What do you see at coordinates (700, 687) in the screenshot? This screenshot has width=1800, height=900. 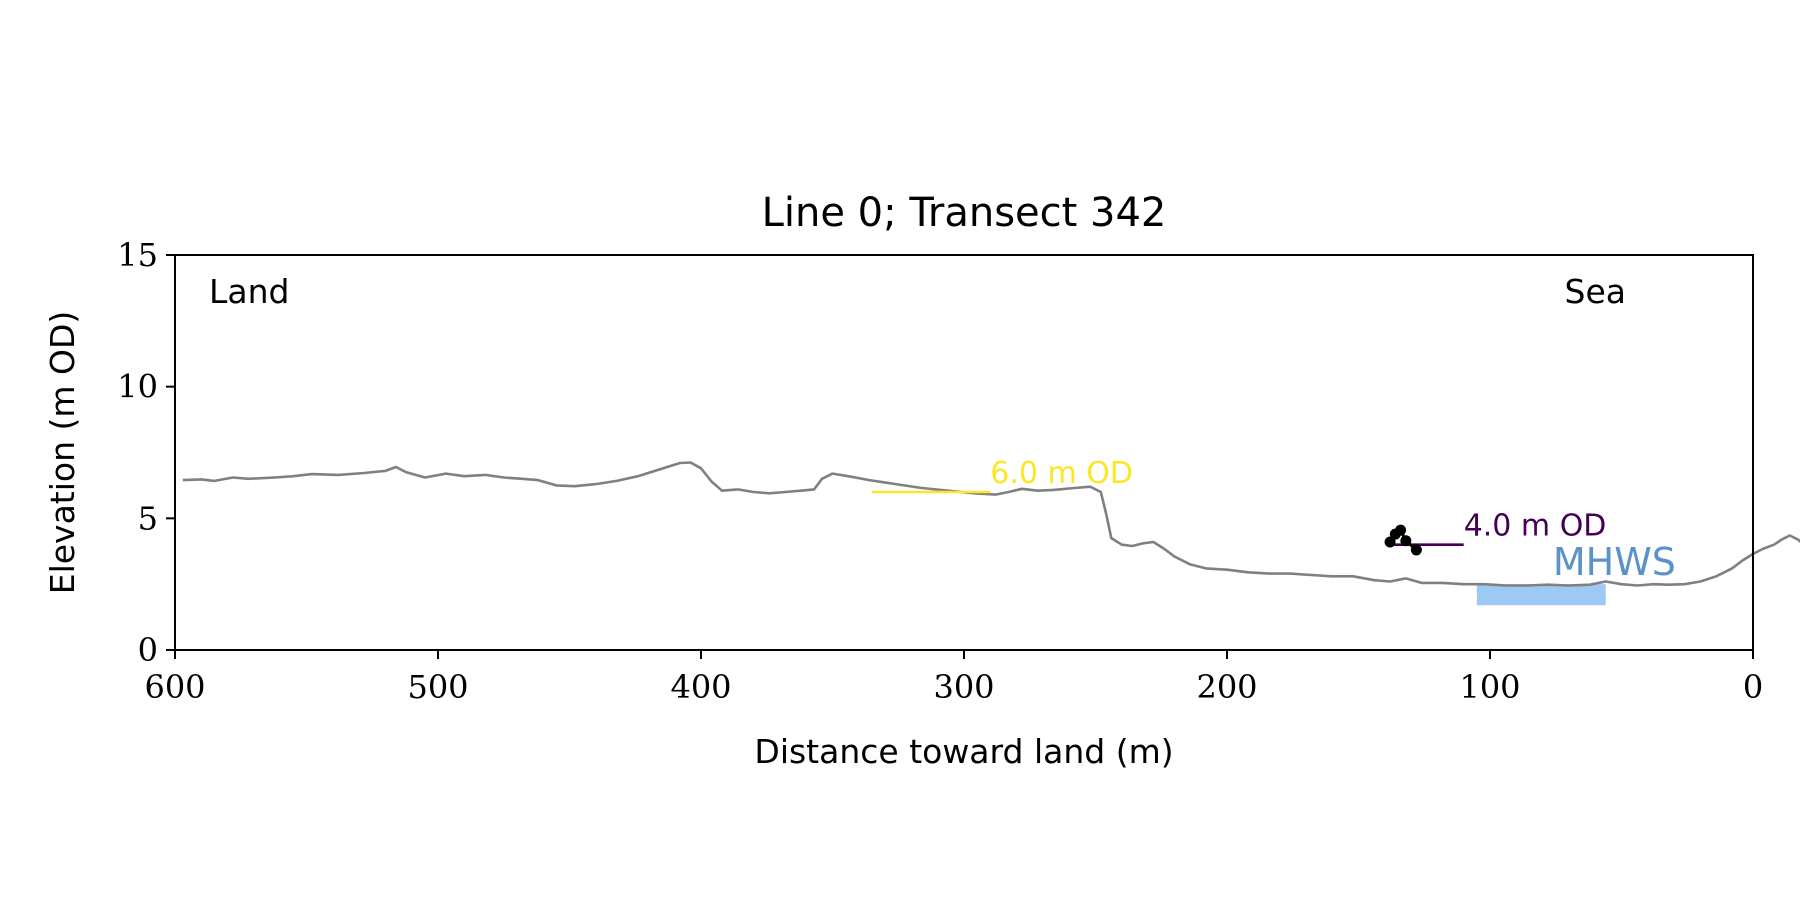 I see `x-tick-label: 400` at bounding box center [700, 687].